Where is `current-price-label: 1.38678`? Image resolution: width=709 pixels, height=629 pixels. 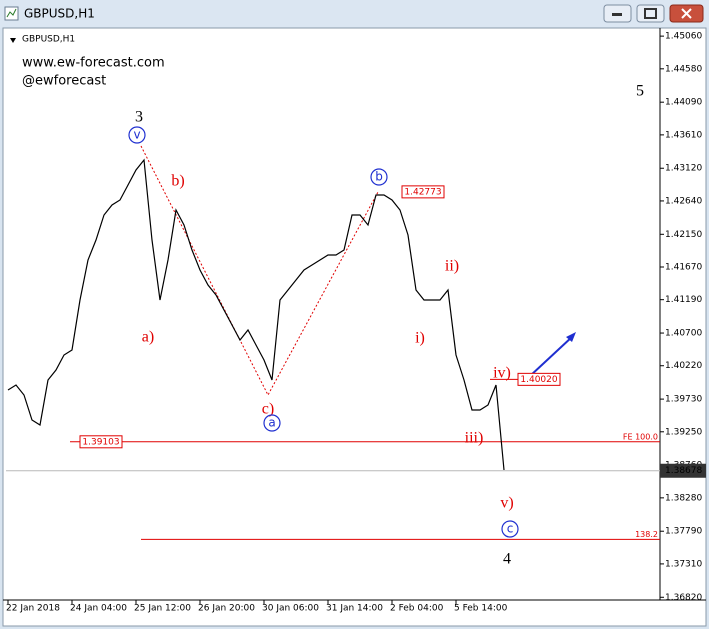 current-price-label: 1.38678 is located at coordinates (683, 471).